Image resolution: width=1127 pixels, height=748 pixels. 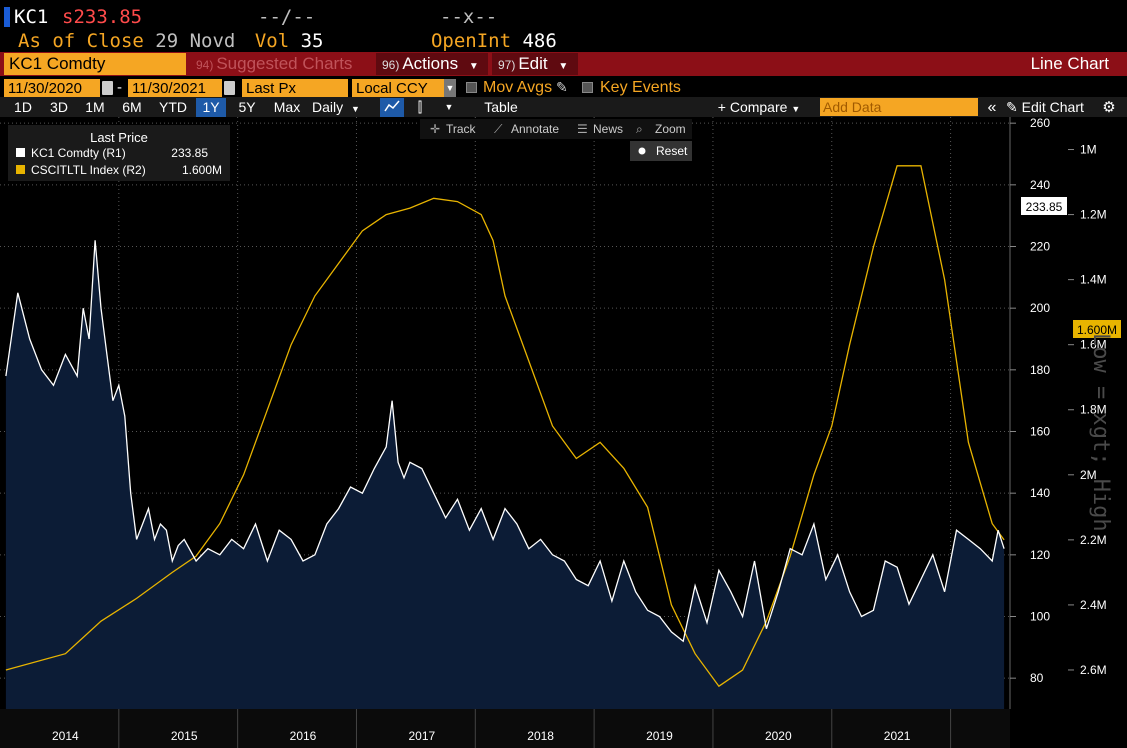 What do you see at coordinates (672, 151) in the screenshot?
I see `reset-button: Reset` at bounding box center [672, 151].